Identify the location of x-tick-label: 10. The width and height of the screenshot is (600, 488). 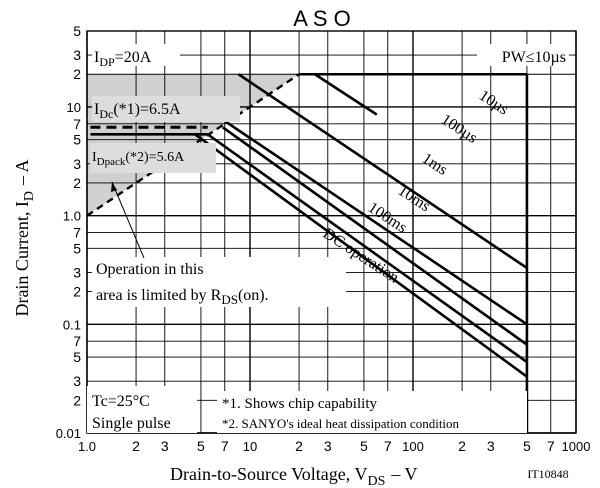
(250, 446).